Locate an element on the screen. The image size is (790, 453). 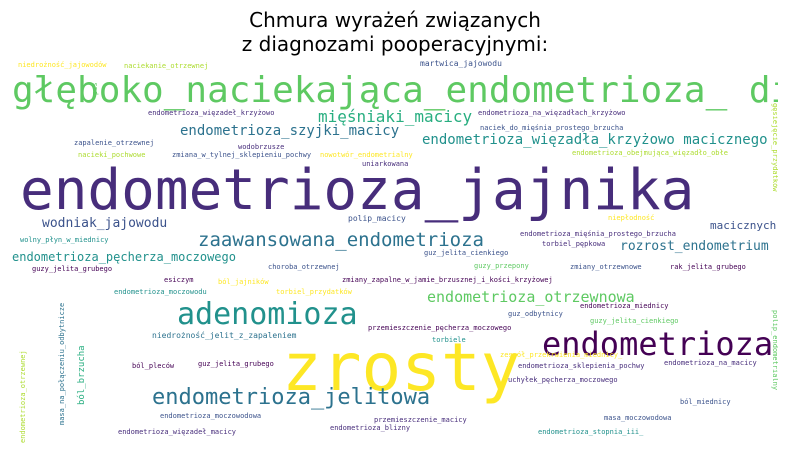
word: guzy_jelita_cienkiego is located at coordinates (634, 321).